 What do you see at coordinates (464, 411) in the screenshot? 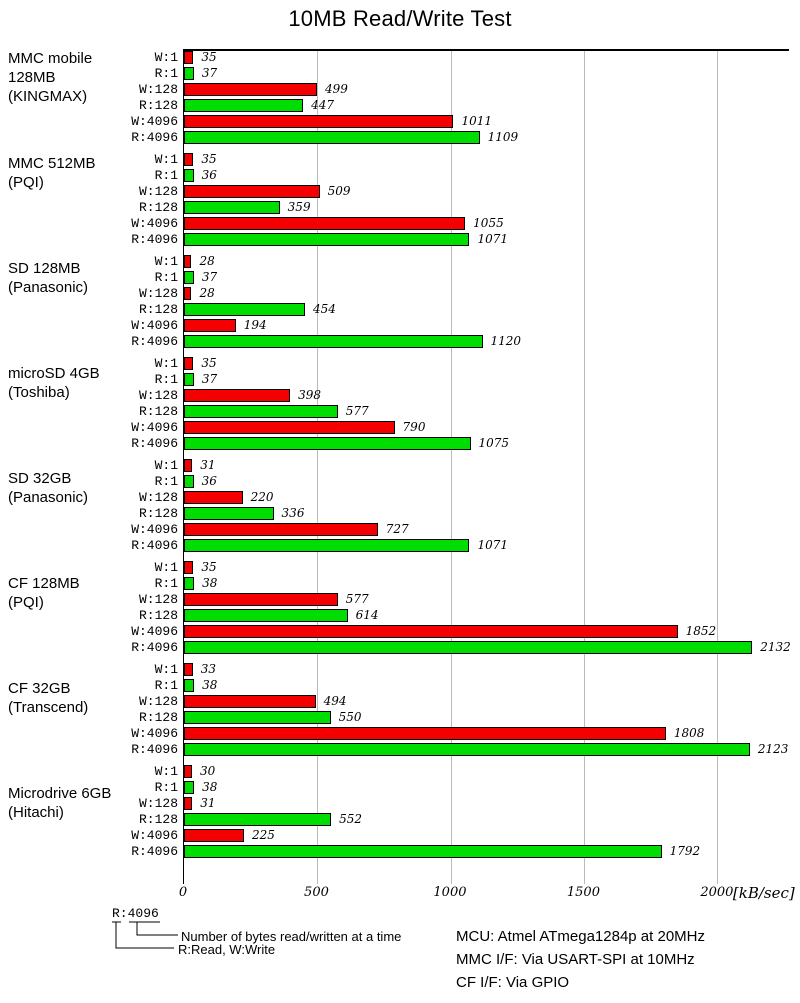
I see `bar-row: R:128 577` at bounding box center [464, 411].